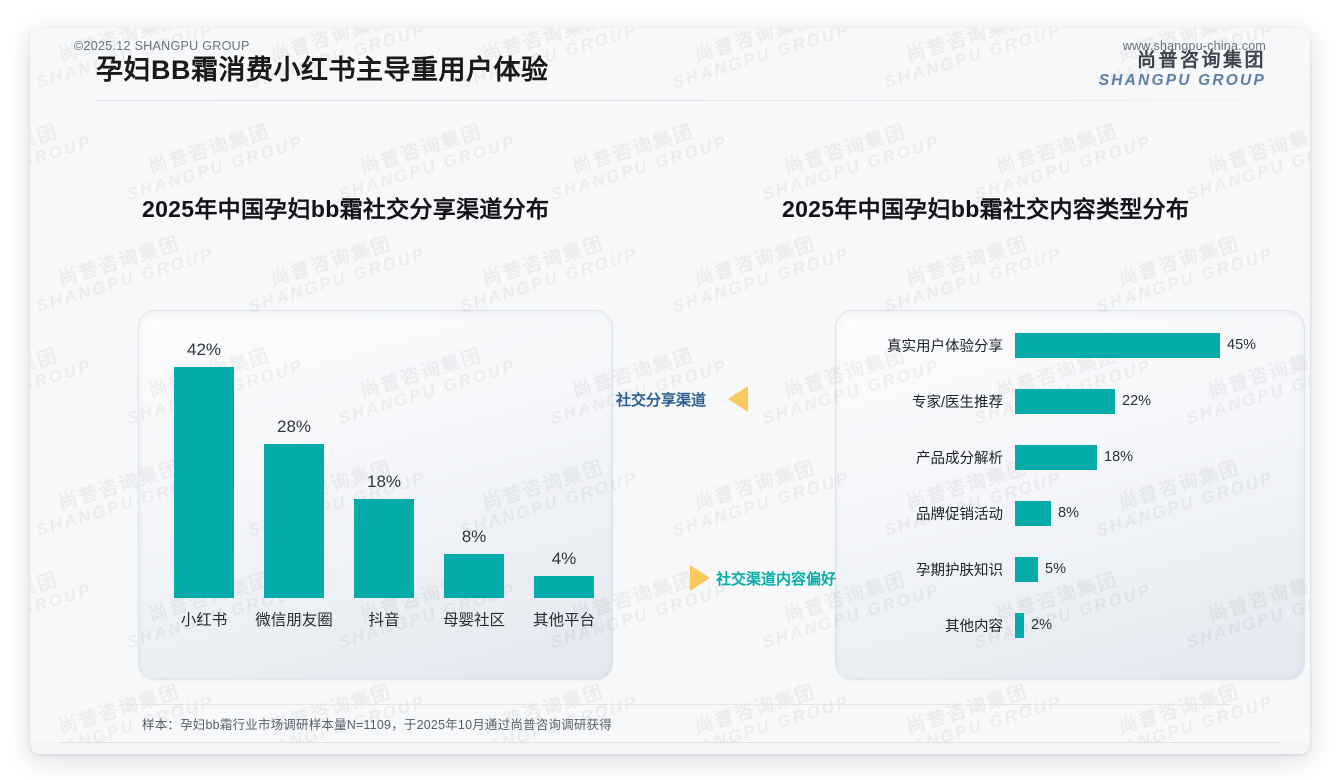  Describe the element at coordinates (564, 558) in the screenshot. I see `bar-value-label: 4%` at that location.